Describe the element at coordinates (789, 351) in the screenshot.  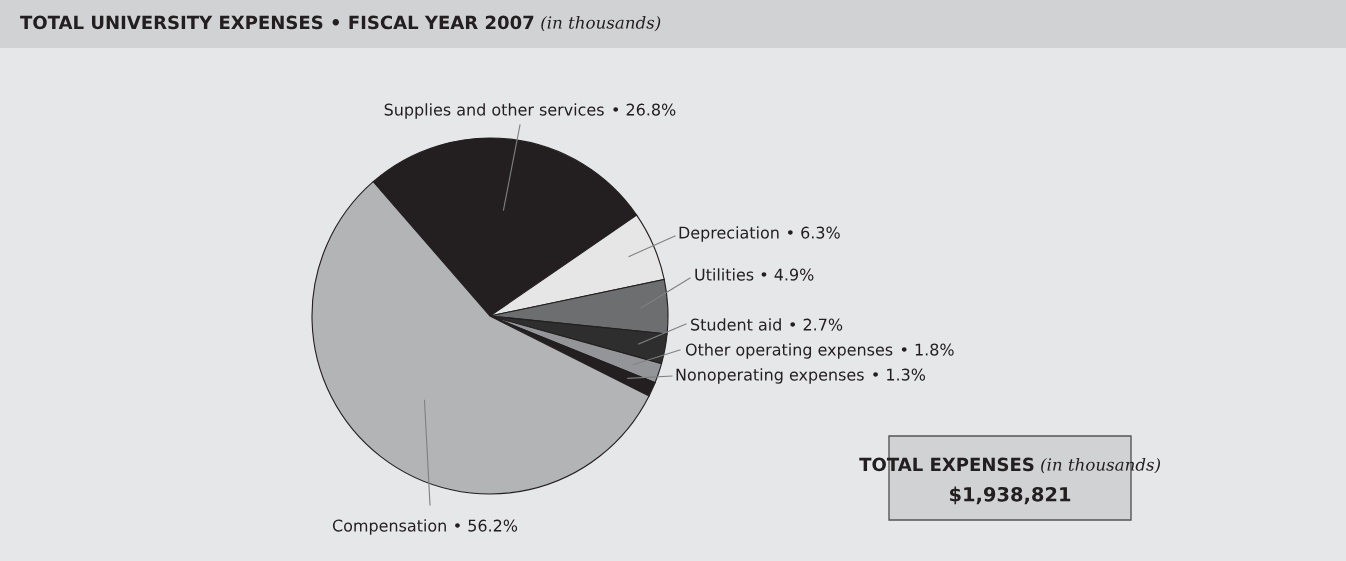
I see `slice-label: Other operating expenses` at that location.